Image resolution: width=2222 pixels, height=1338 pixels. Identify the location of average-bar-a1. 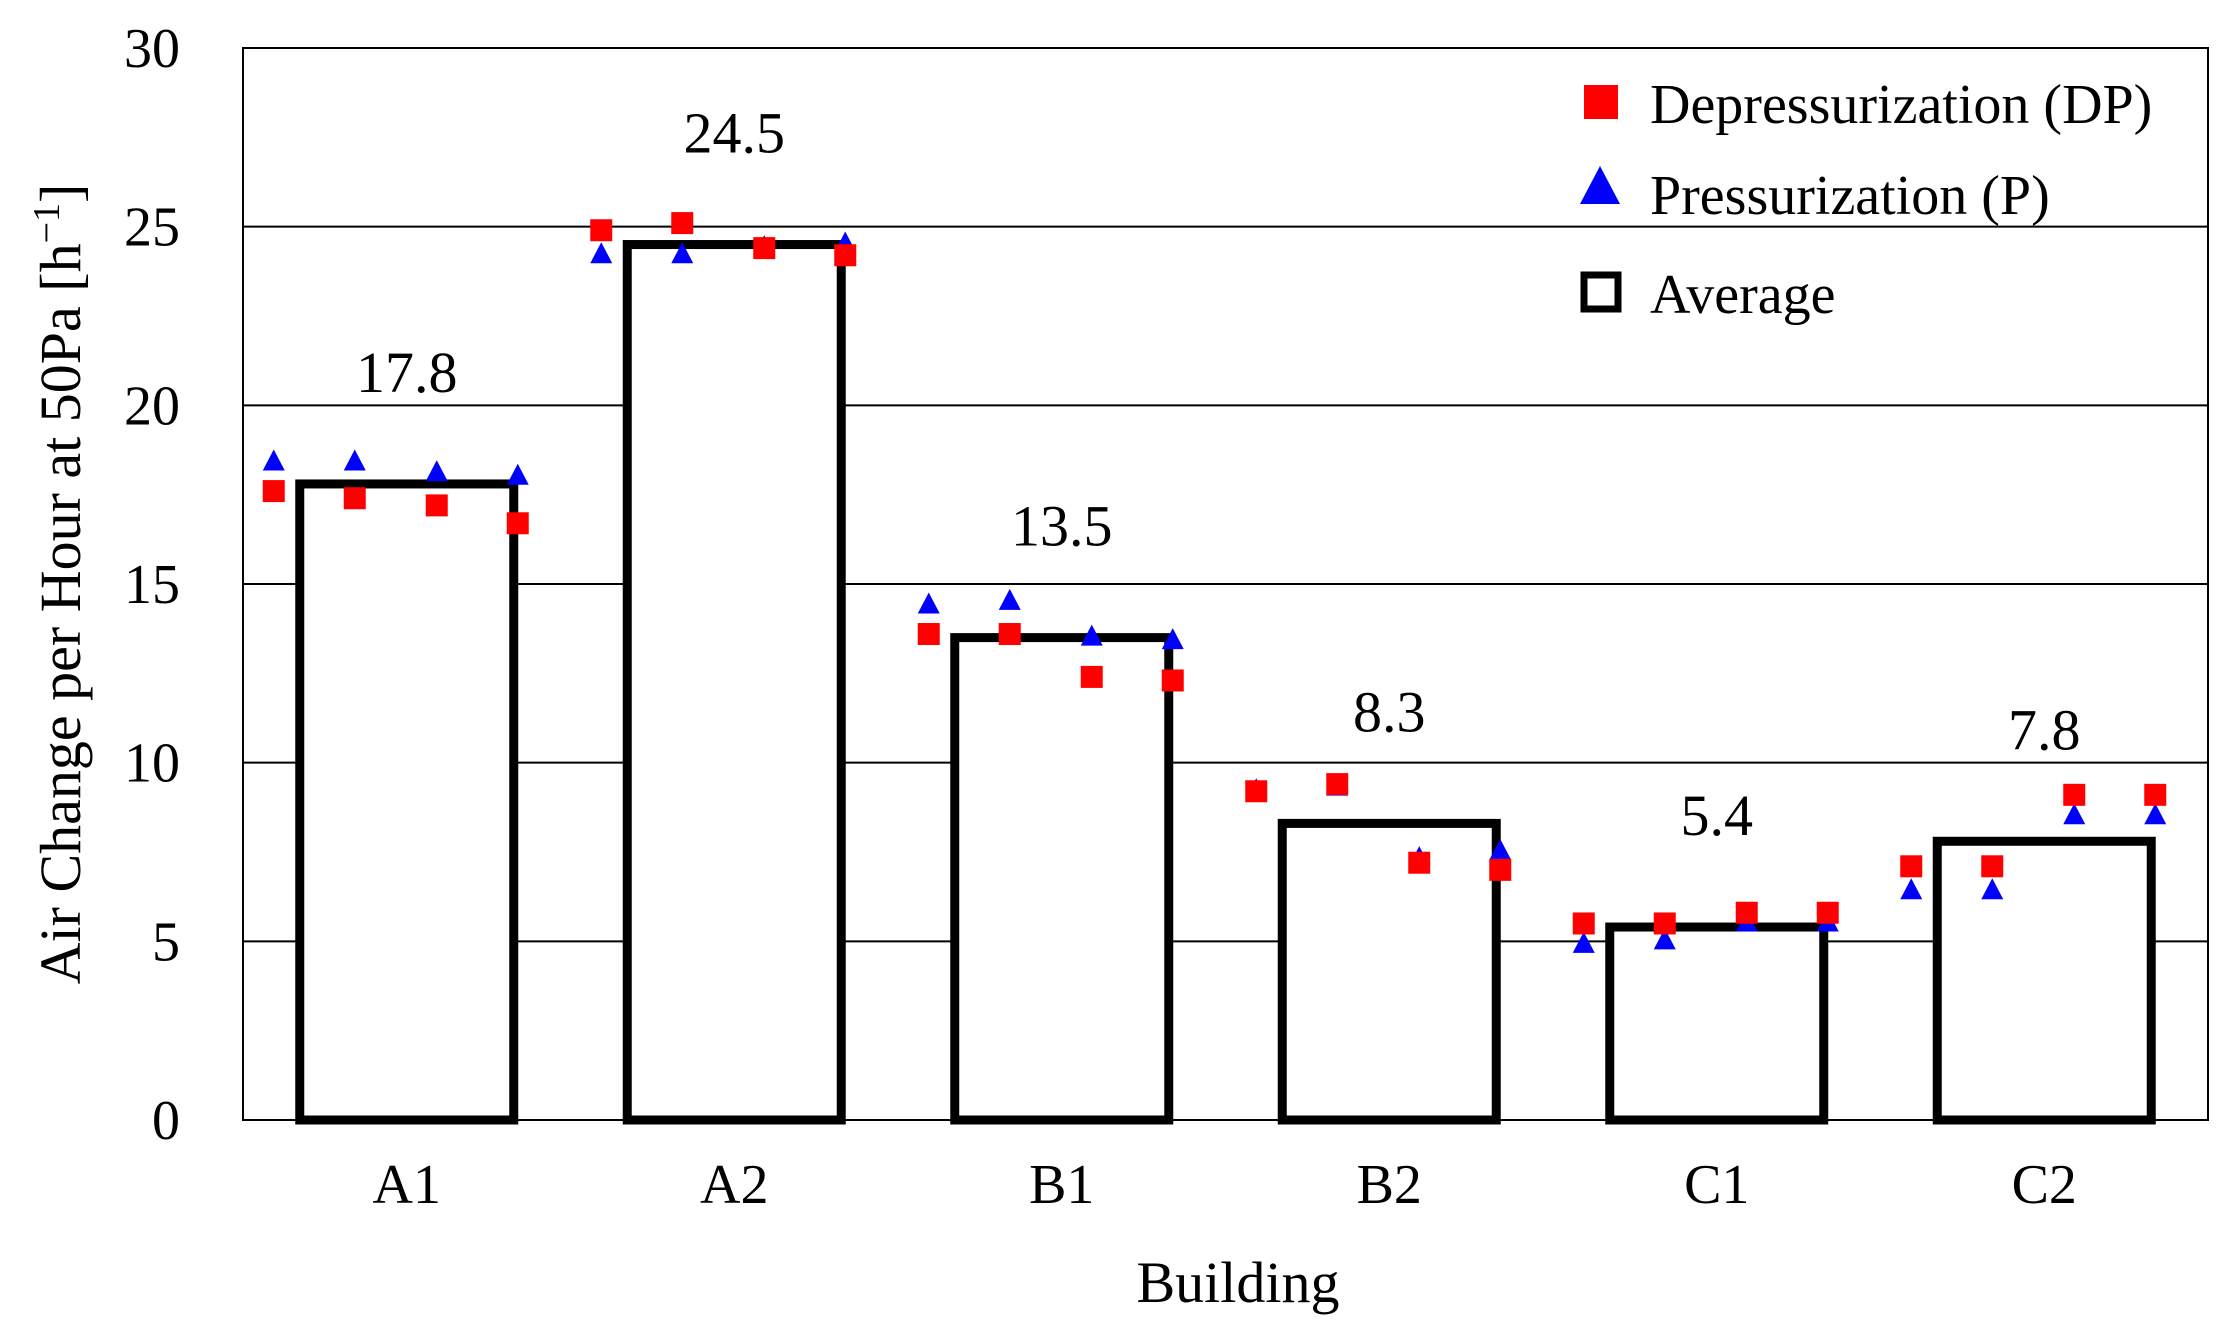
(407, 802).